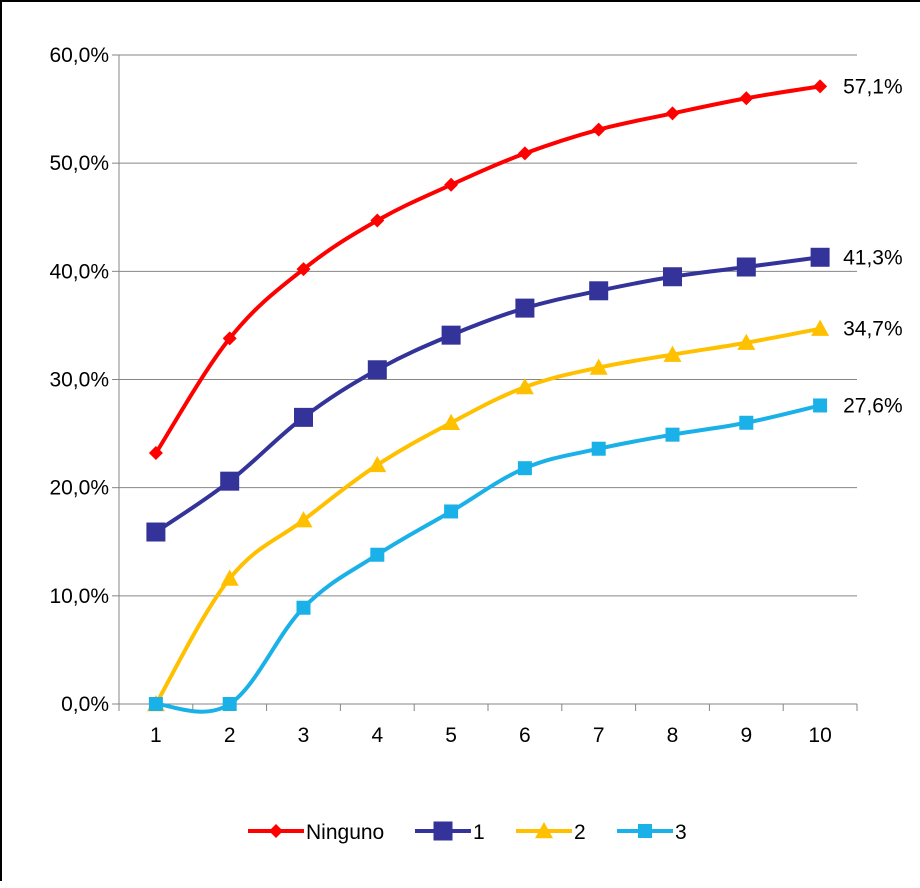  What do you see at coordinates (156, 735) in the screenshot?
I see `x-tick-label: 1` at bounding box center [156, 735].